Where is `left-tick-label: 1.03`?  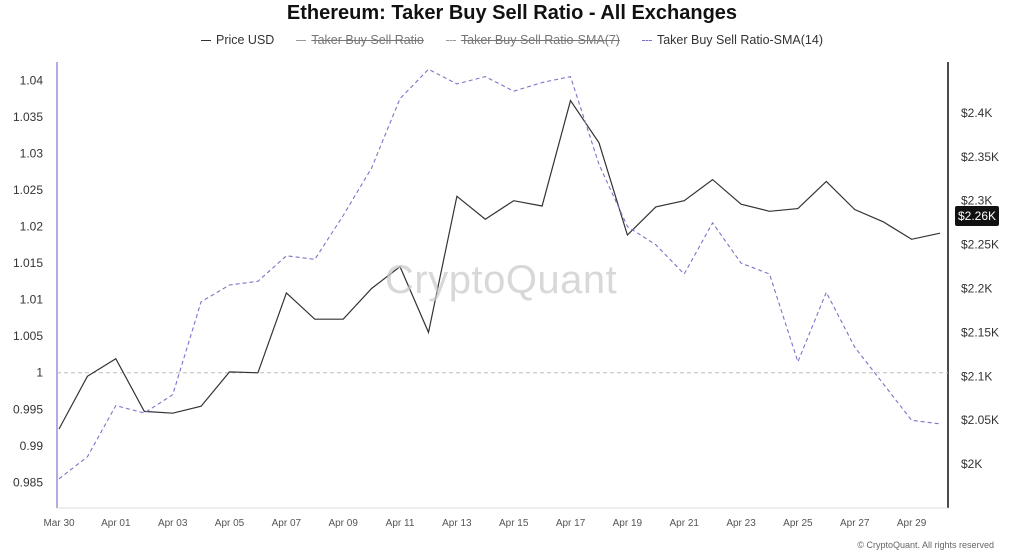
left-tick-label: 1.03 is located at coordinates (32, 153).